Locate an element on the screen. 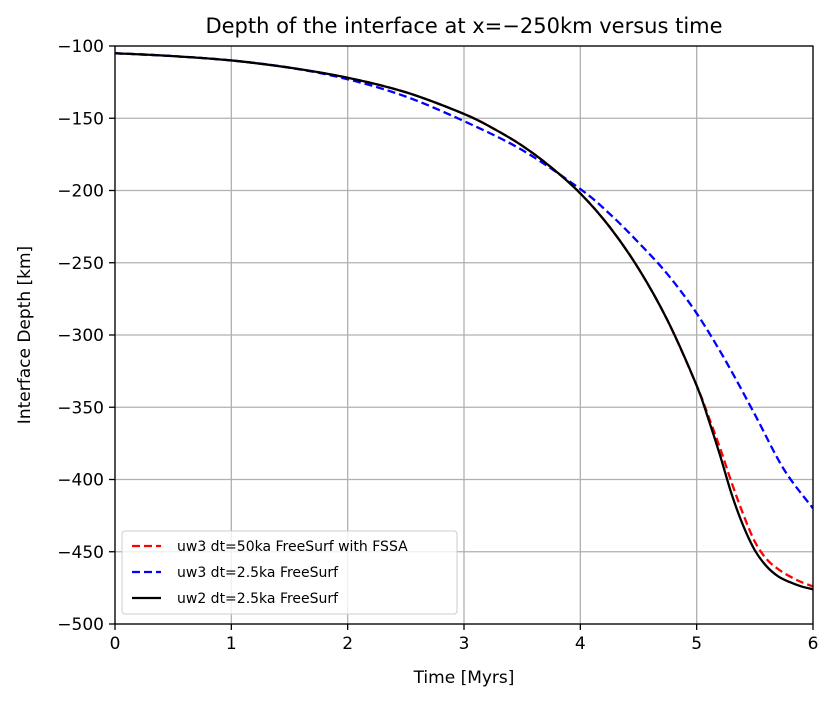  y-tick-label: −300 is located at coordinates (80, 336).